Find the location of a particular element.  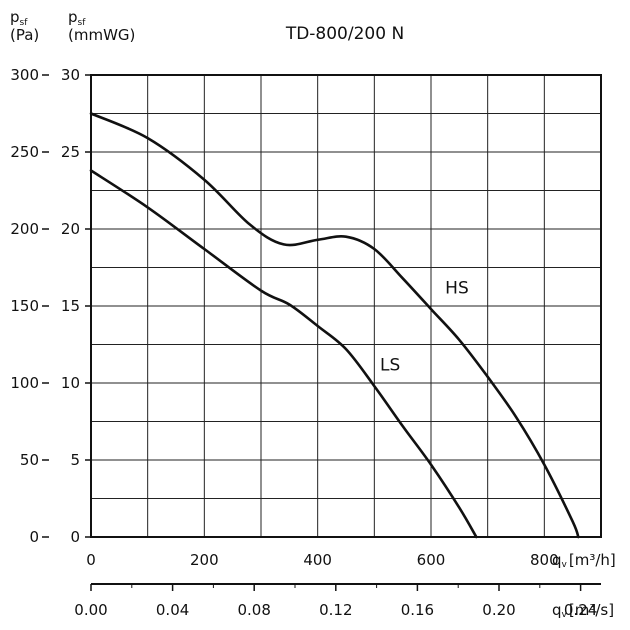

x-bottom-axis-symbol: q is located at coordinates (557, 610).